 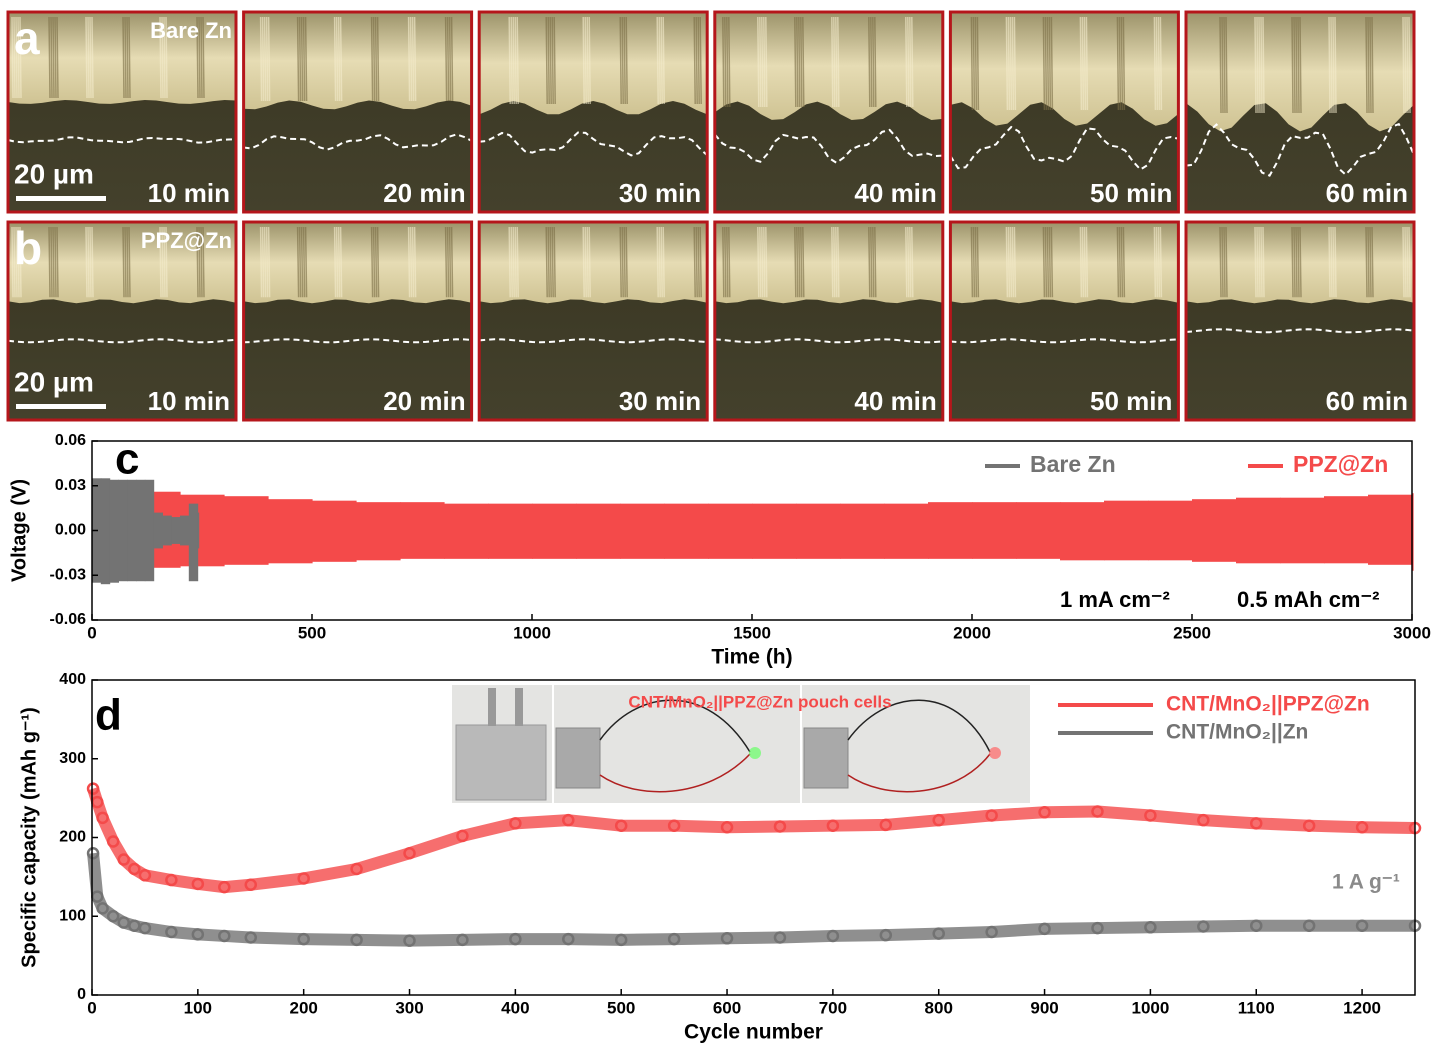 What do you see at coordinates (72, 758) in the screenshot?
I see `y-tick-label: 300` at bounding box center [72, 758].